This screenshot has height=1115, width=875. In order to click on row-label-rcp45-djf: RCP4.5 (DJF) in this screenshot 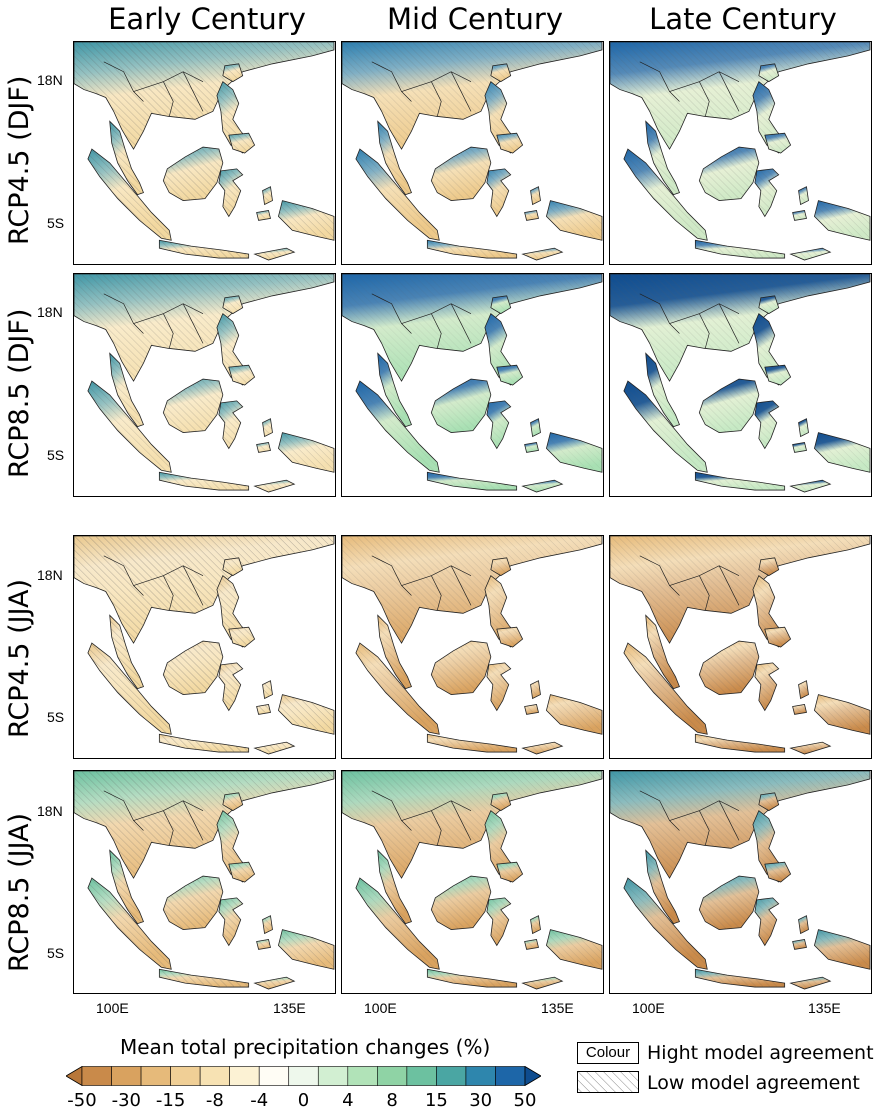, I will do `click(19, 160)`.